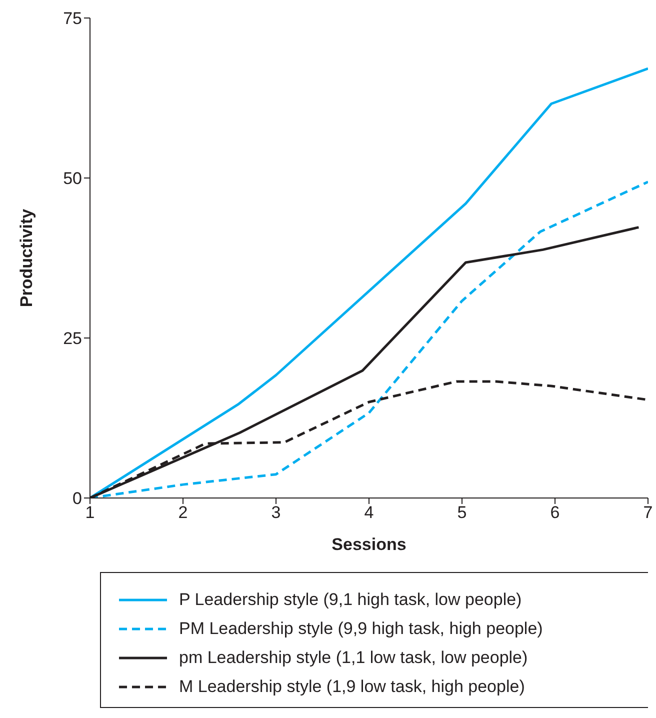 This screenshot has height=718, width=656. Describe the element at coordinates (352, 686) in the screenshot. I see `legend-label: M Leadership style (1,9 low task, high people)` at that location.